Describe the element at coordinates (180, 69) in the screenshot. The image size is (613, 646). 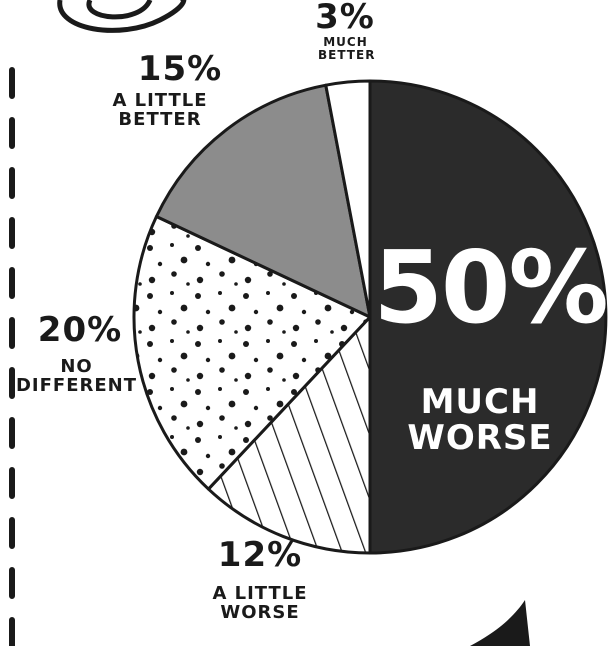
I see `value-label: 15%` at that location.